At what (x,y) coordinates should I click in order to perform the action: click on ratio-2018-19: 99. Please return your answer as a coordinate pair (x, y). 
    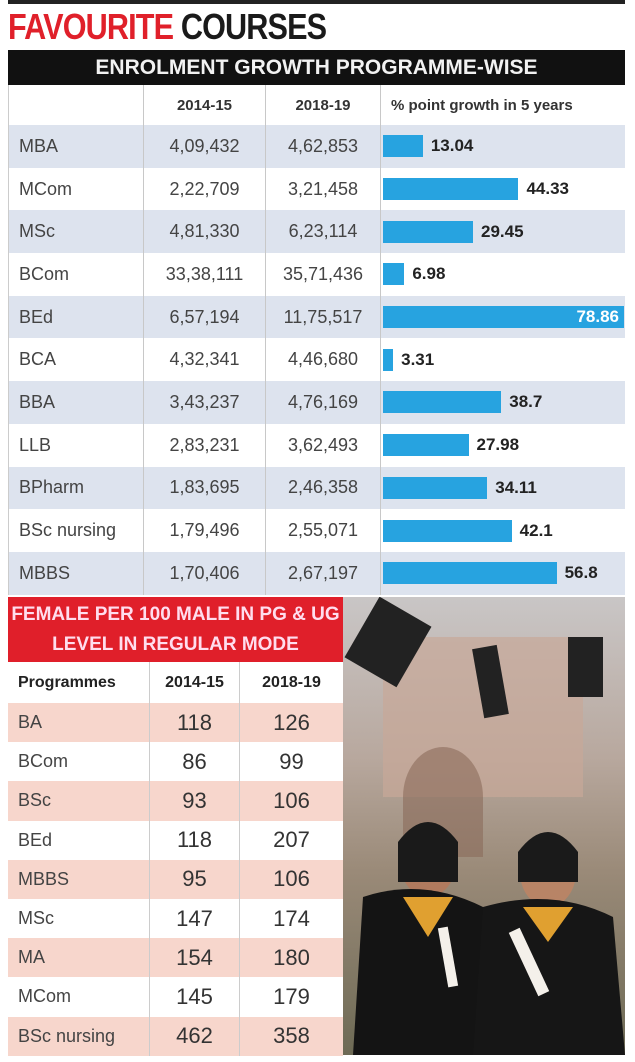
    Looking at the image, I should click on (291, 761).